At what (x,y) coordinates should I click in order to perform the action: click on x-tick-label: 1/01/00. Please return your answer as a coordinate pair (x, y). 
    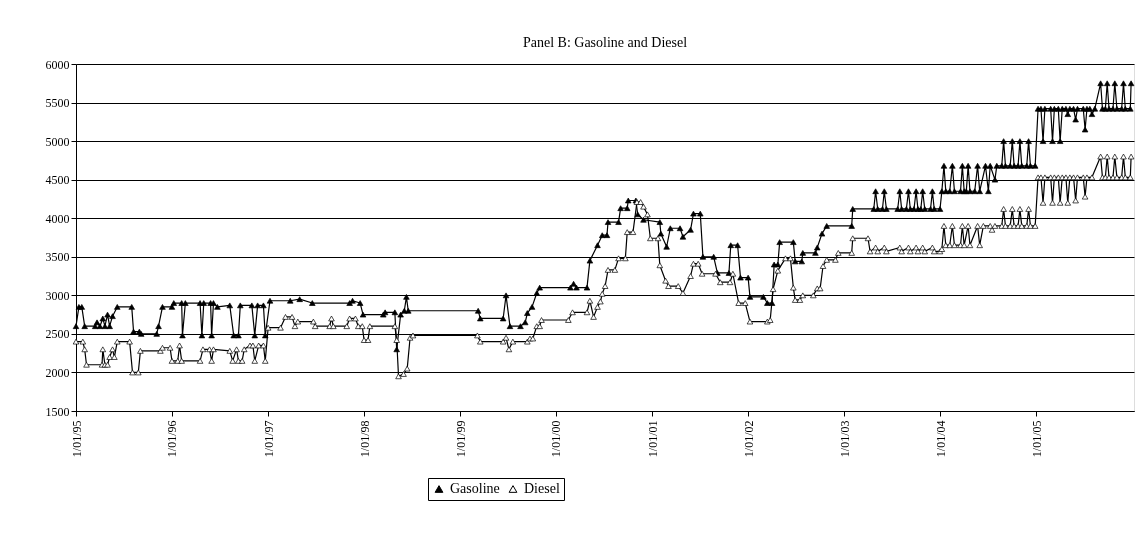
    Looking at the image, I should click on (556, 439).